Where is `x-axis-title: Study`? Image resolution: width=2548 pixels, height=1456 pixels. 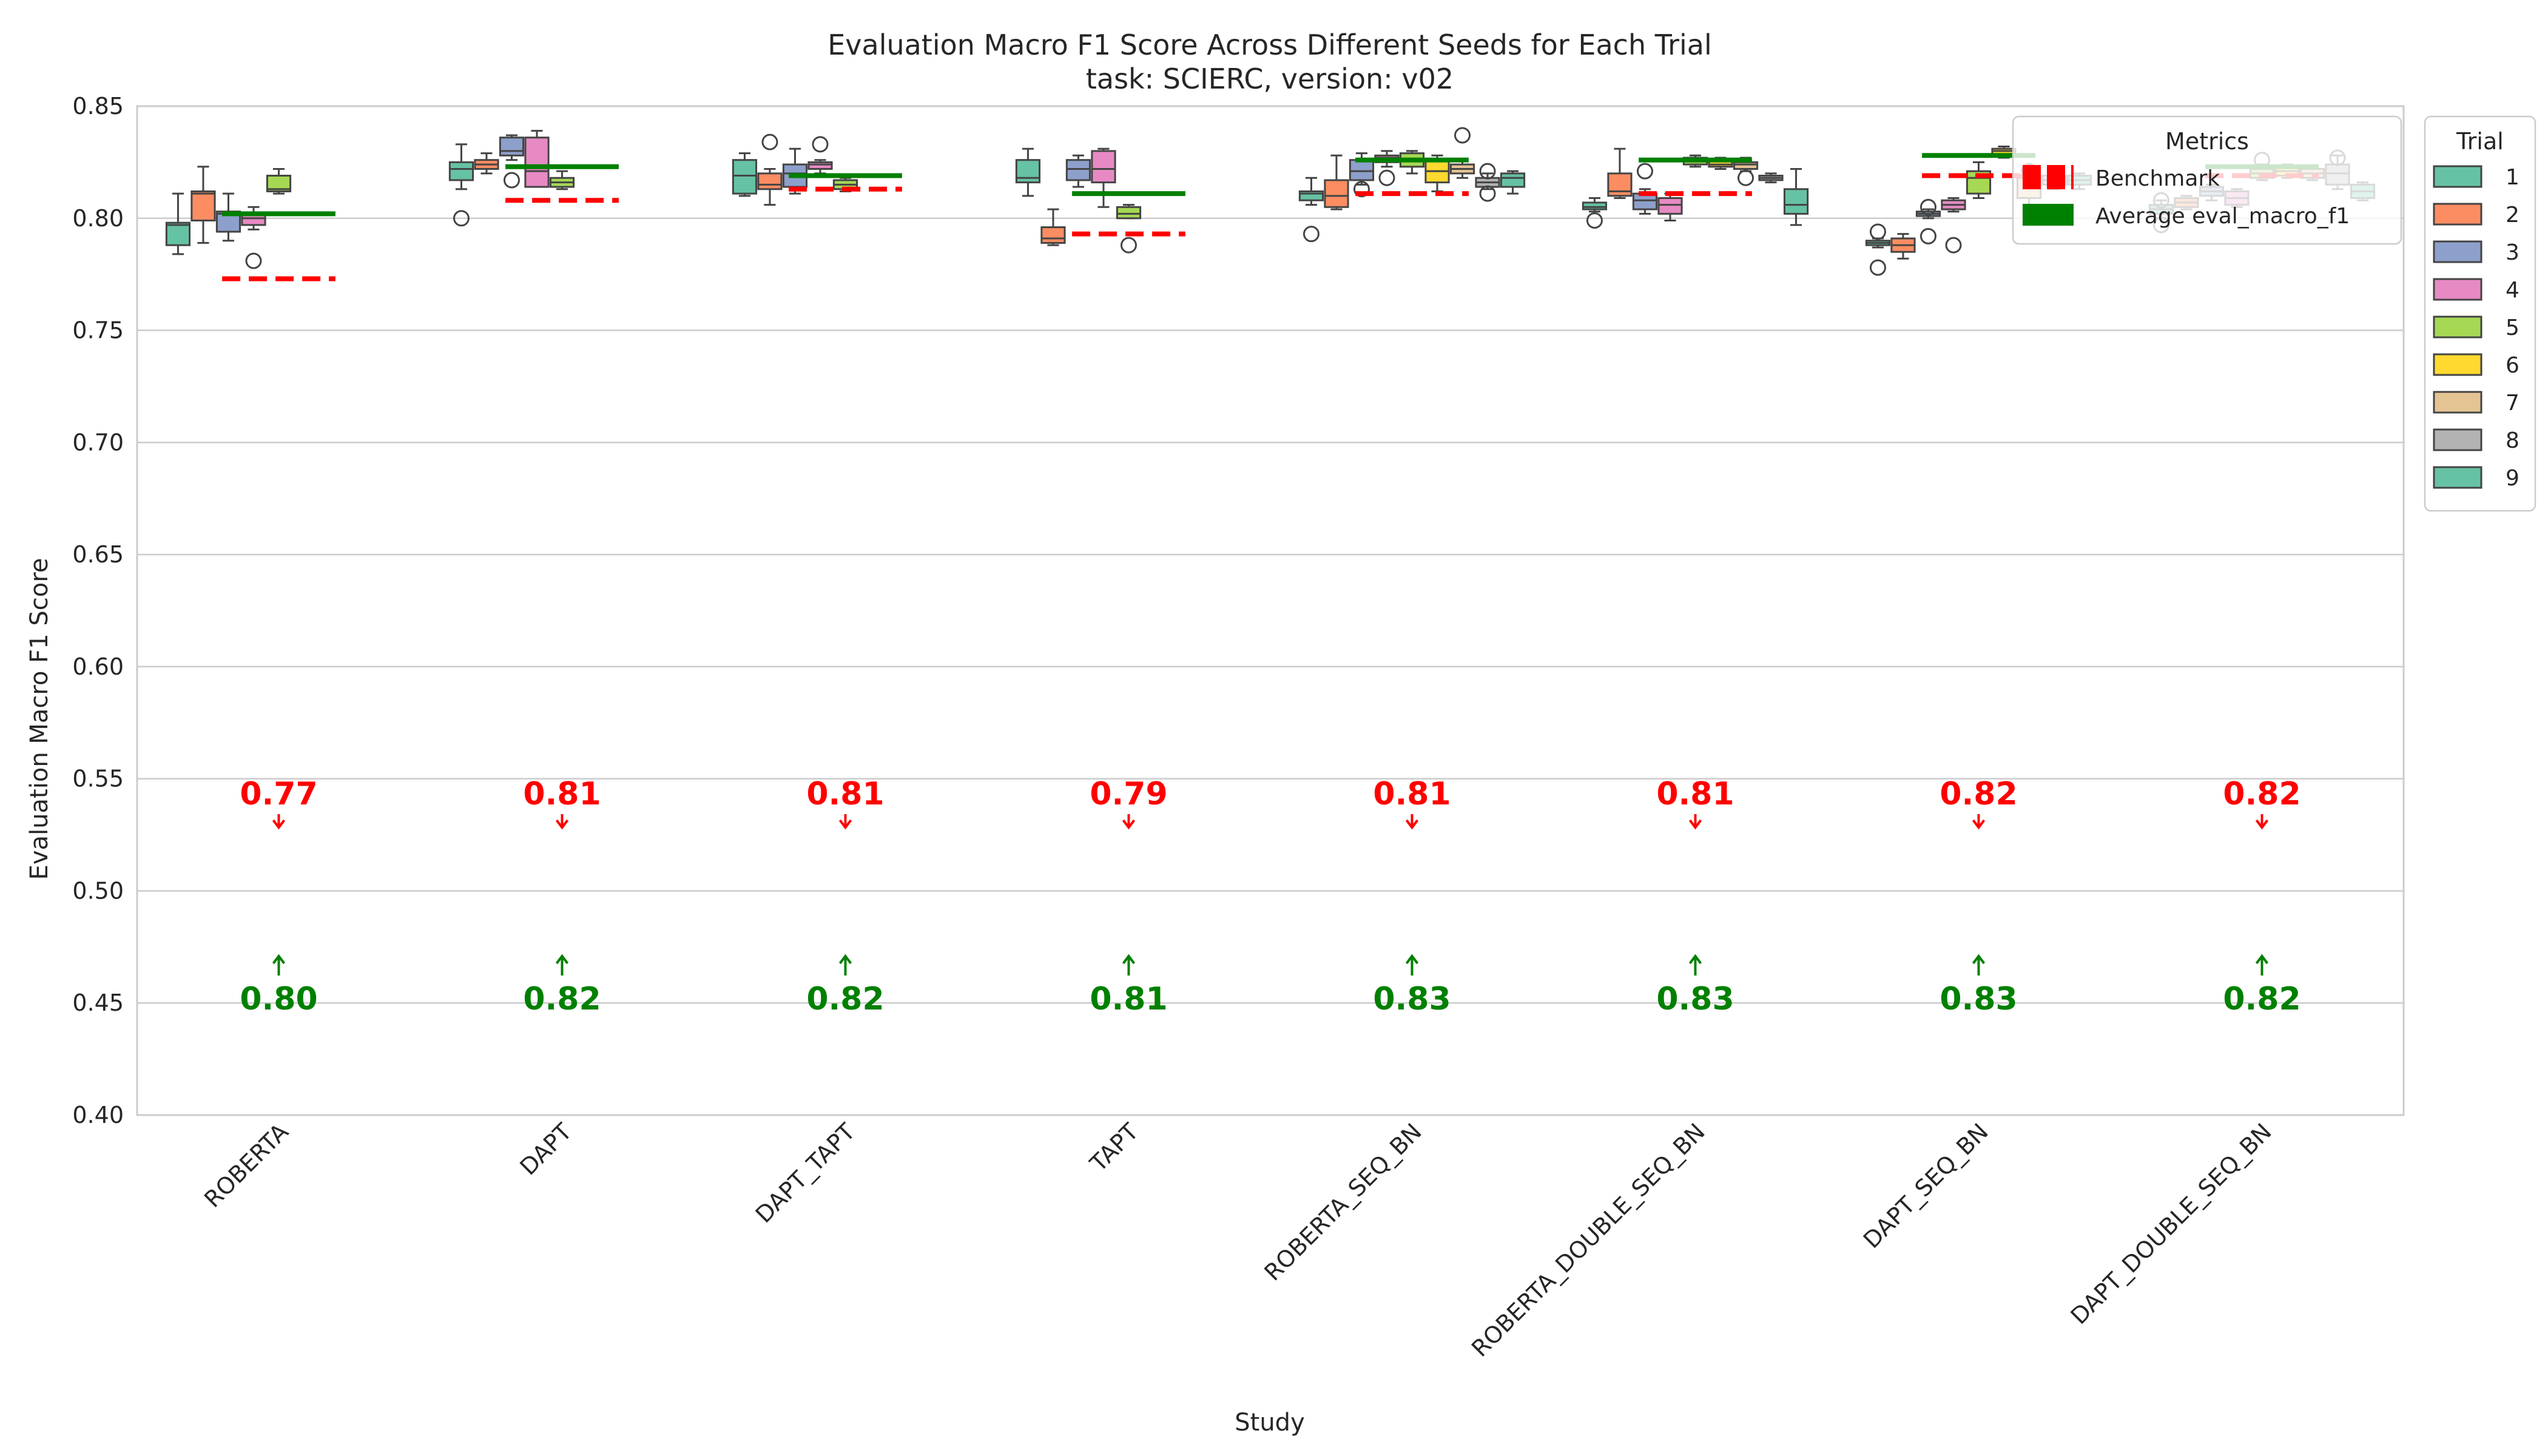 x-axis-title: Study is located at coordinates (1270, 1423).